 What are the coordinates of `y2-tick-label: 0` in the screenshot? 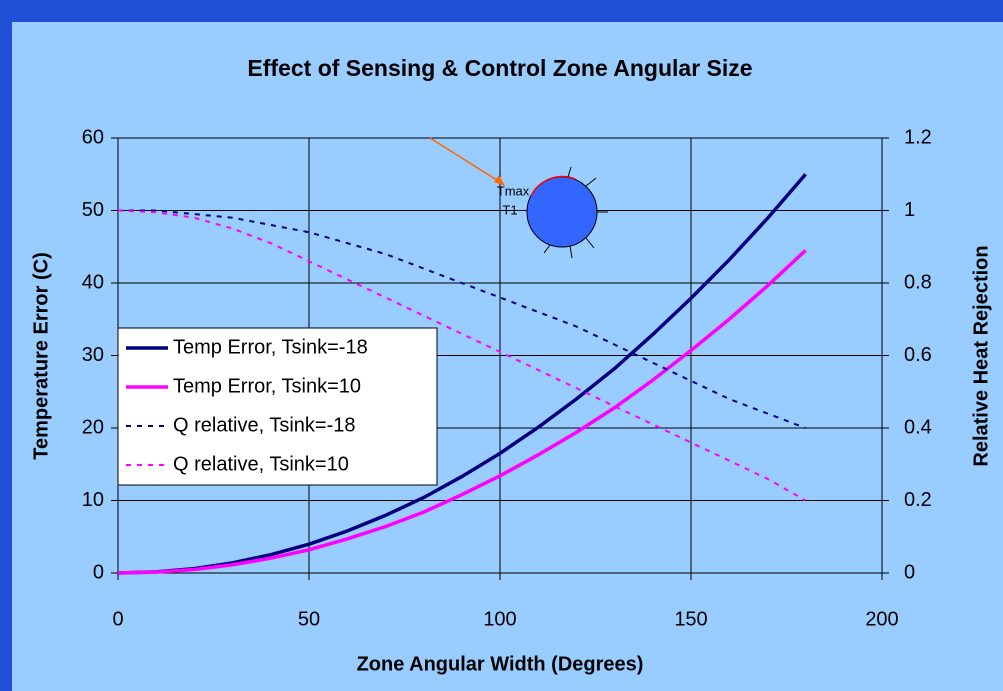 It's located at (909, 572).